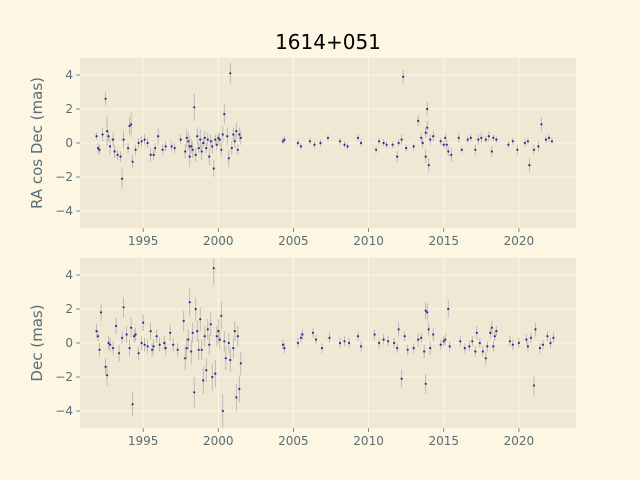 This screenshot has height=480, width=640. What do you see at coordinates (519, 441) in the screenshot?
I see `x-tick-label: 2020` at bounding box center [519, 441].